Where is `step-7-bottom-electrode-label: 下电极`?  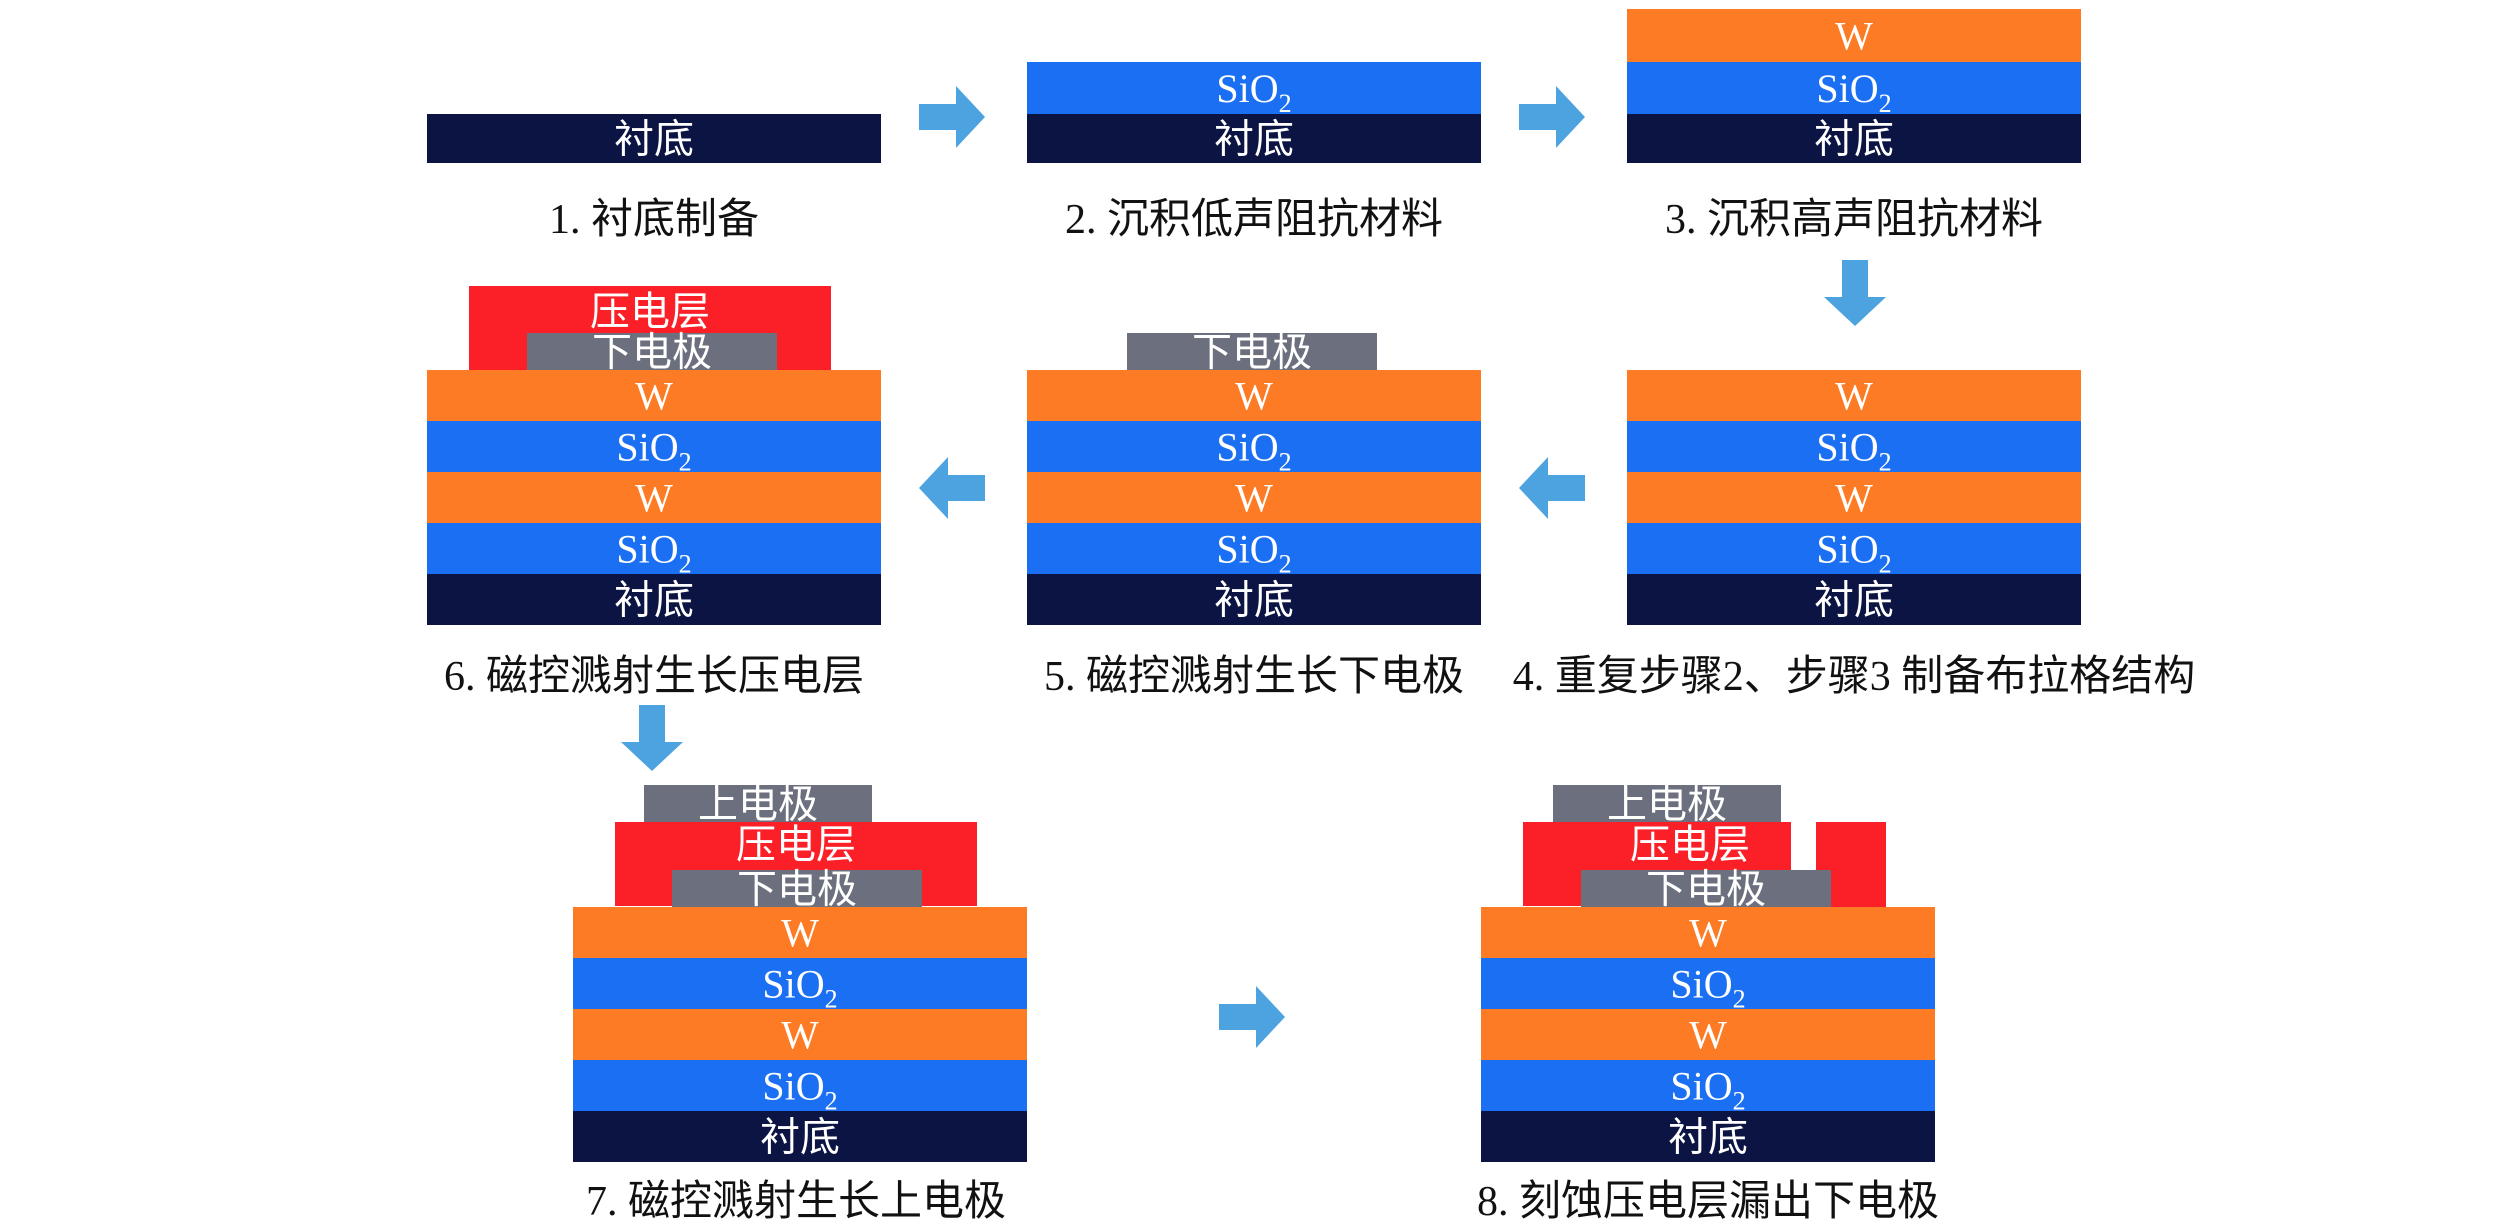 step-7-bottom-electrode-label: 下电极 is located at coordinates (797, 889).